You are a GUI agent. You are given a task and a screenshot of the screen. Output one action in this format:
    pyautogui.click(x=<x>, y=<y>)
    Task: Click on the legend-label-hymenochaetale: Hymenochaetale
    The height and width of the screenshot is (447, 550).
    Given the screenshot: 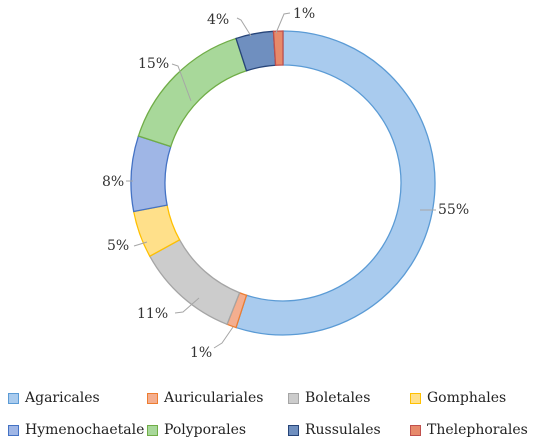 What is the action you would take?
    pyautogui.click(x=85, y=430)
    